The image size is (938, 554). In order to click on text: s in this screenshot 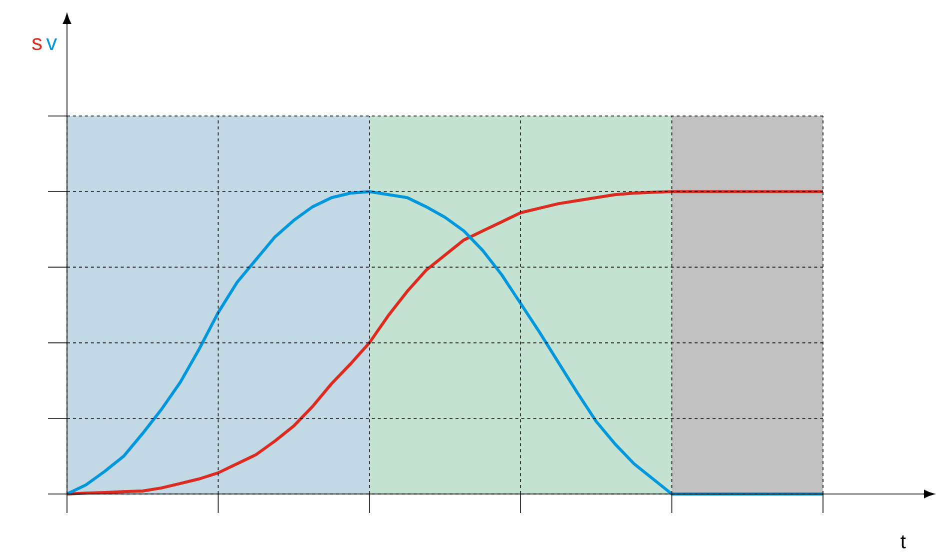, I will do `click(37, 44)`.